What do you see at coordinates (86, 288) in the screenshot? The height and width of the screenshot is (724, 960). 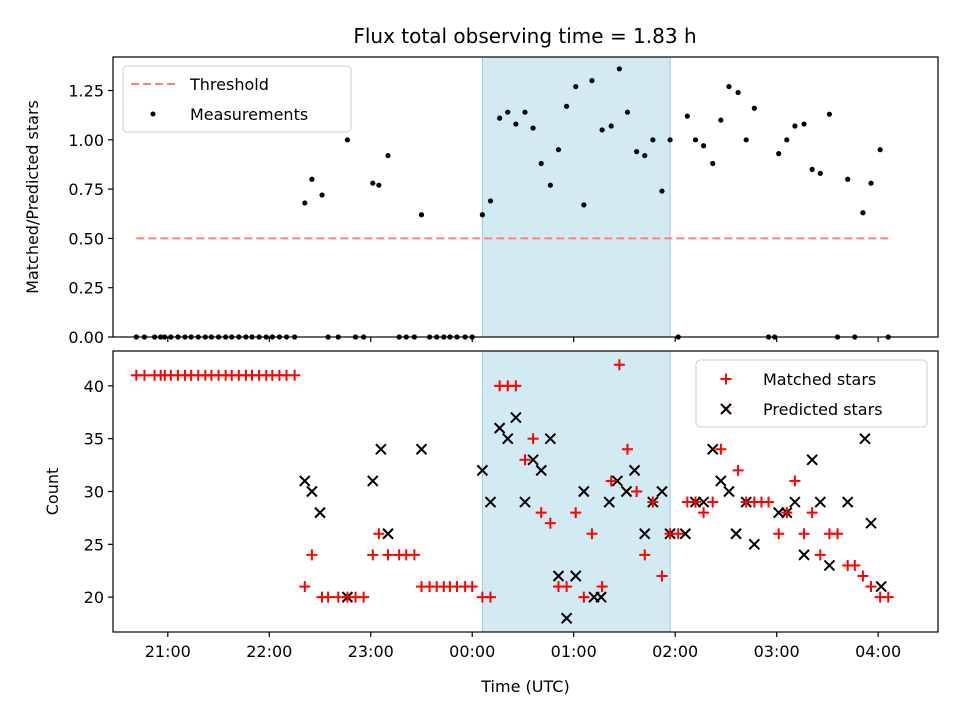 I see `top-y-tick-label: 0.25` at bounding box center [86, 288].